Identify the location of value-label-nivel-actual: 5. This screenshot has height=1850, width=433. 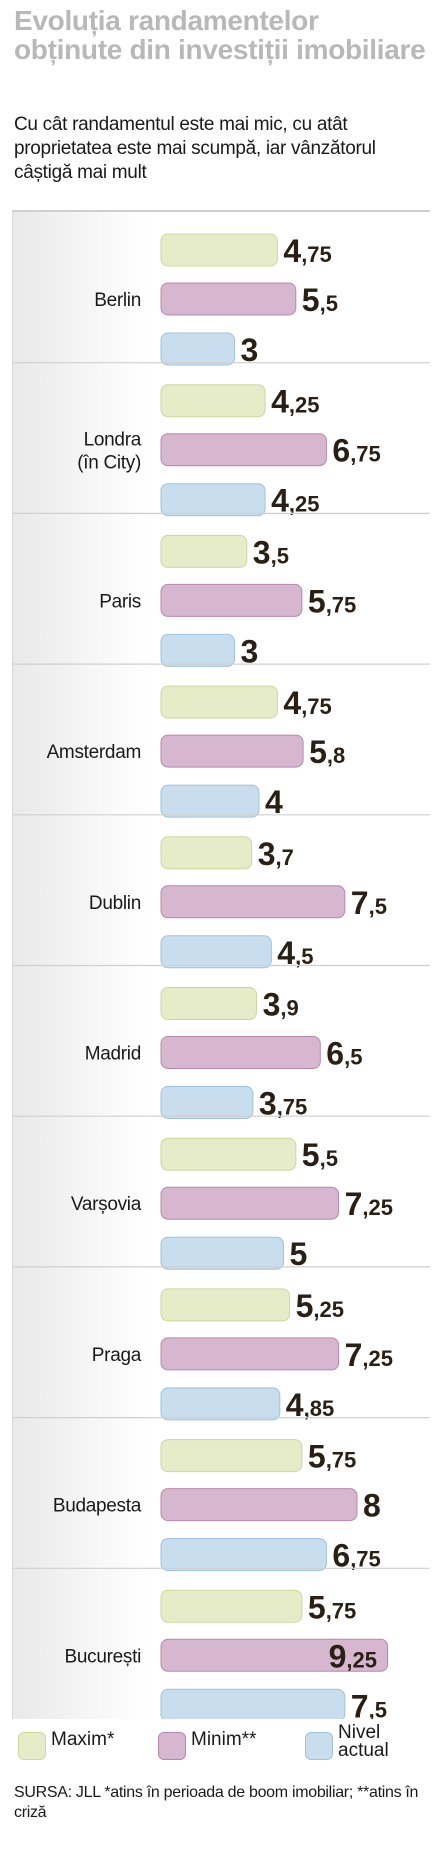
(299, 1254).